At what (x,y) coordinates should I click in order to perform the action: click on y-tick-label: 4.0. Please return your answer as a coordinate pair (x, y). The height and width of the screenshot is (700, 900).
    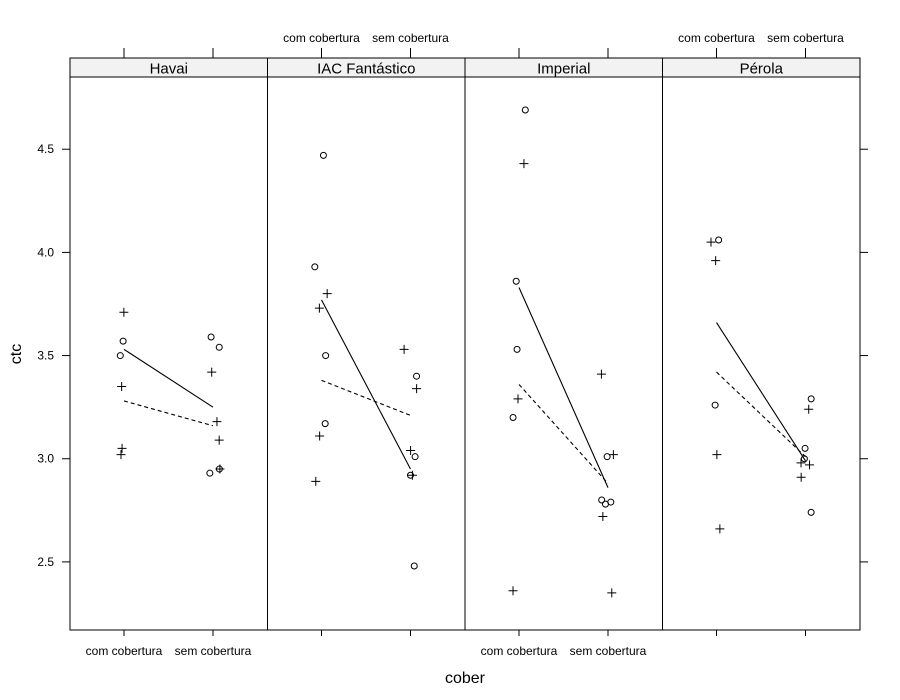
    Looking at the image, I should click on (45, 252).